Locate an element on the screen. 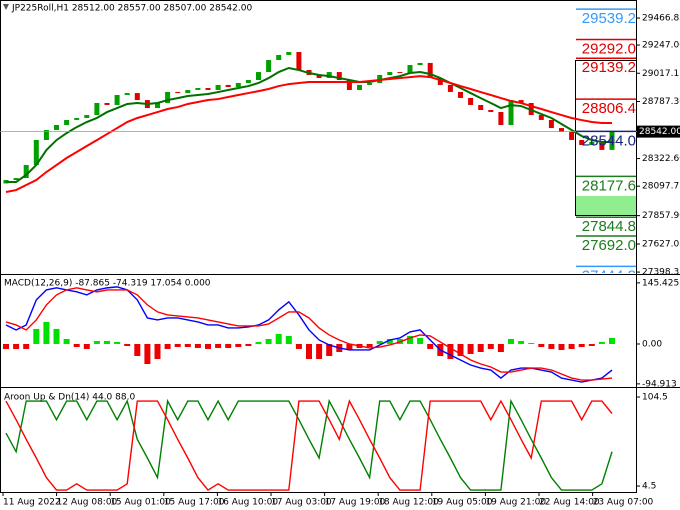 This screenshot has width=680, height=510. y-tick-label: 28322.60 is located at coordinates (661, 159).